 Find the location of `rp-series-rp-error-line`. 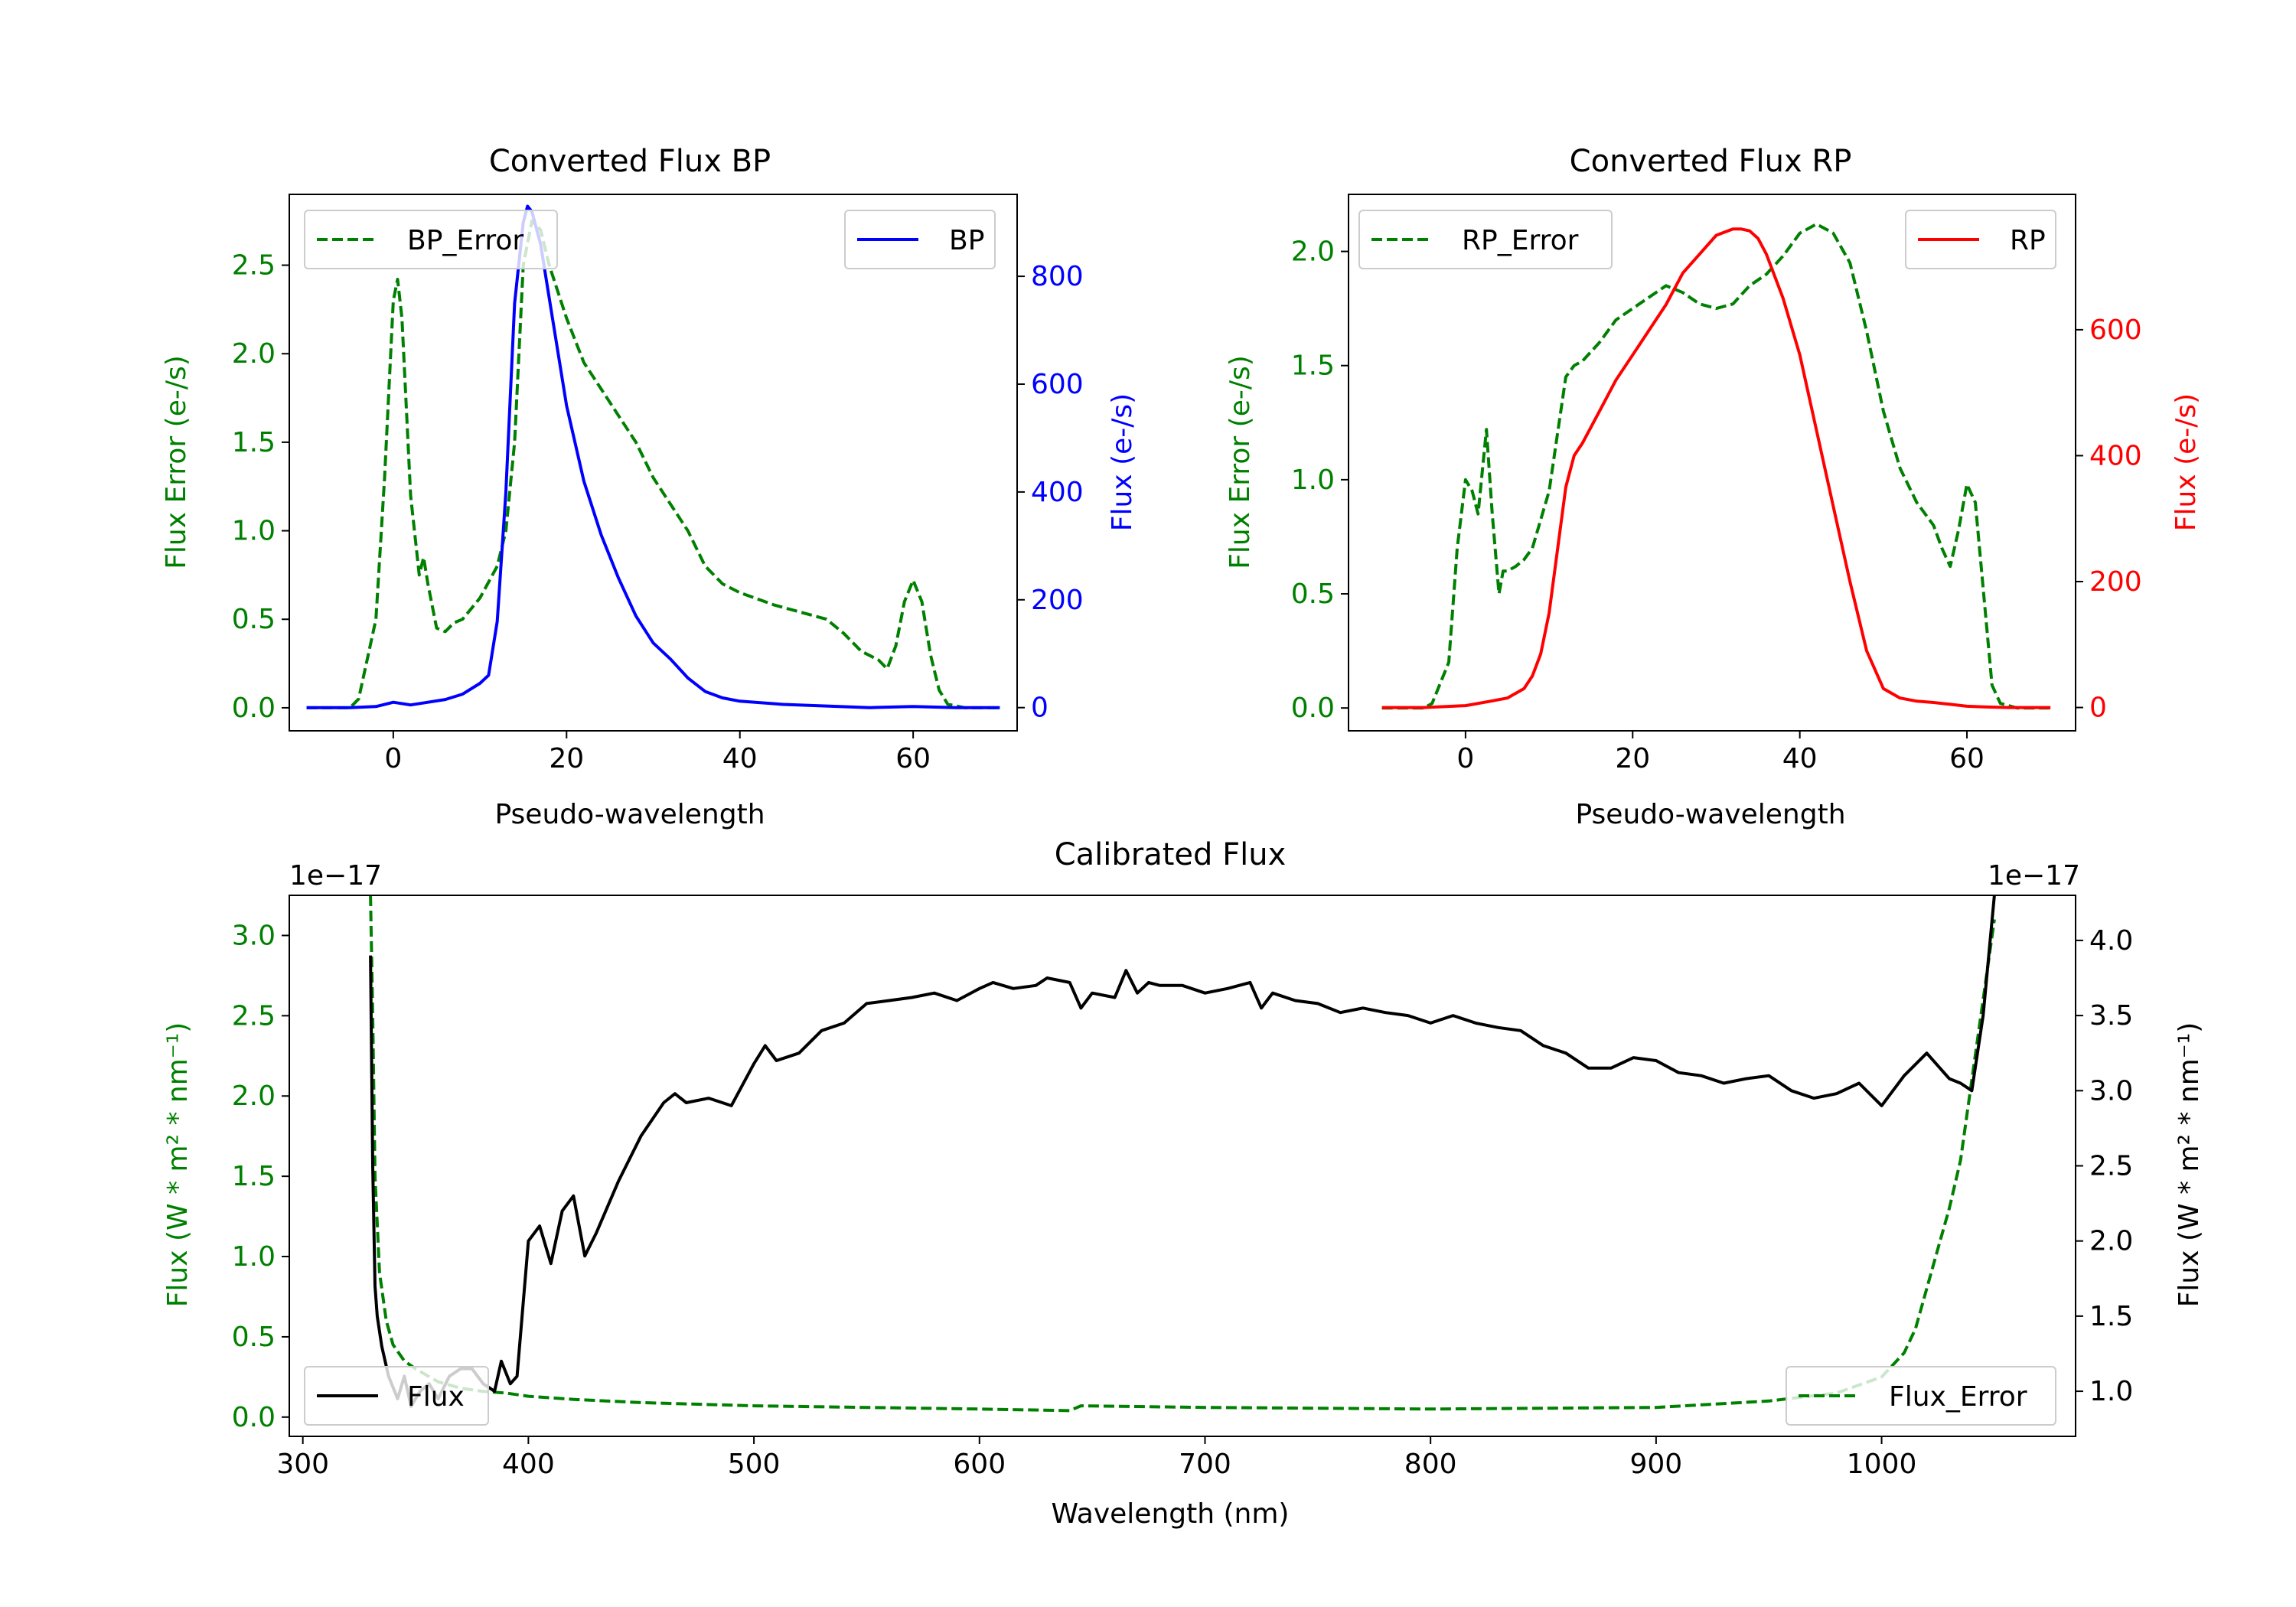

rp-series-rp-error-line is located at coordinates (1716, 466).